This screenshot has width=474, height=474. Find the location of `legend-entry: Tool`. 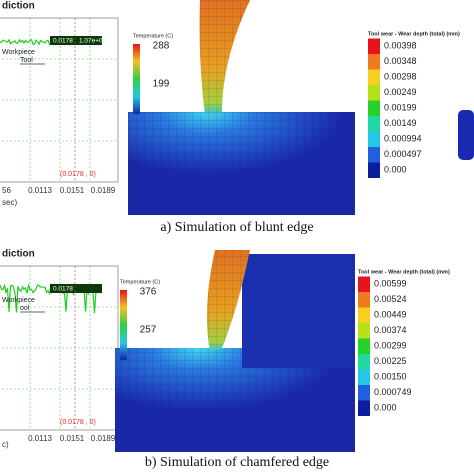

legend-entry: Tool is located at coordinates (26, 60).